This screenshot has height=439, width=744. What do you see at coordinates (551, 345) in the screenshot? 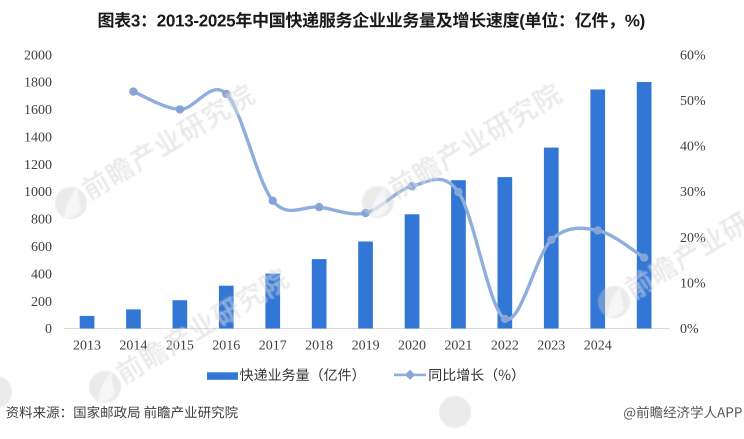
I see `svg-text: 2023` at bounding box center [551, 345].